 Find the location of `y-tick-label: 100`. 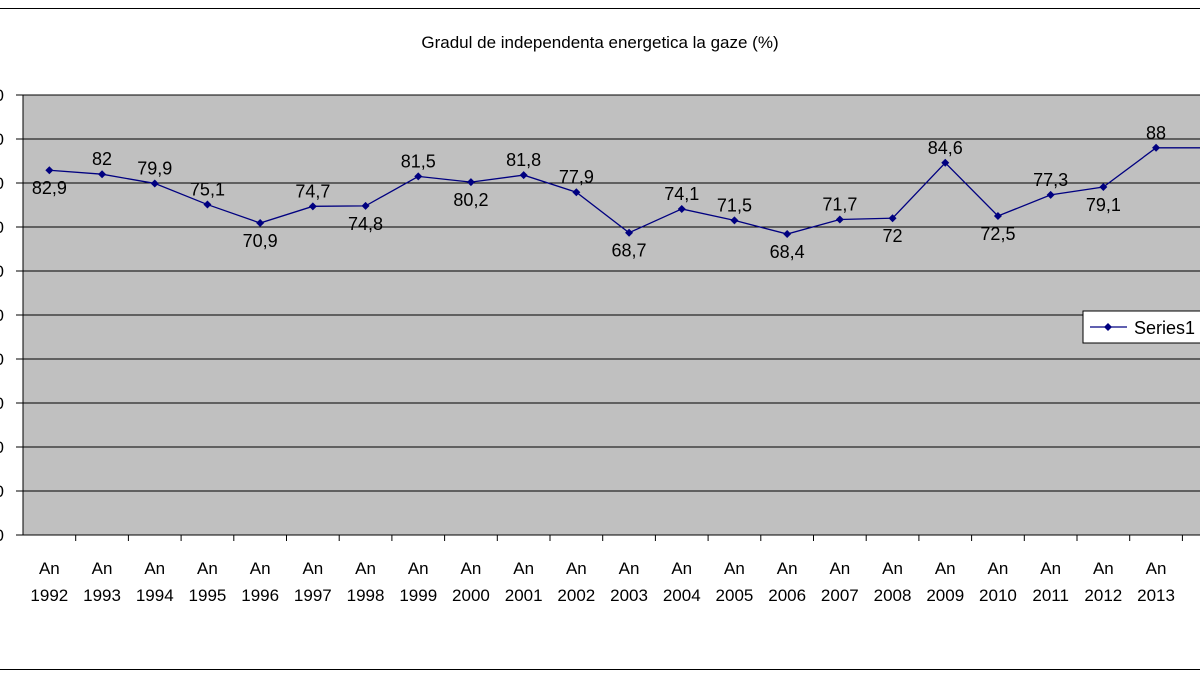

y-tick-label: 100 is located at coordinates (2, 95).